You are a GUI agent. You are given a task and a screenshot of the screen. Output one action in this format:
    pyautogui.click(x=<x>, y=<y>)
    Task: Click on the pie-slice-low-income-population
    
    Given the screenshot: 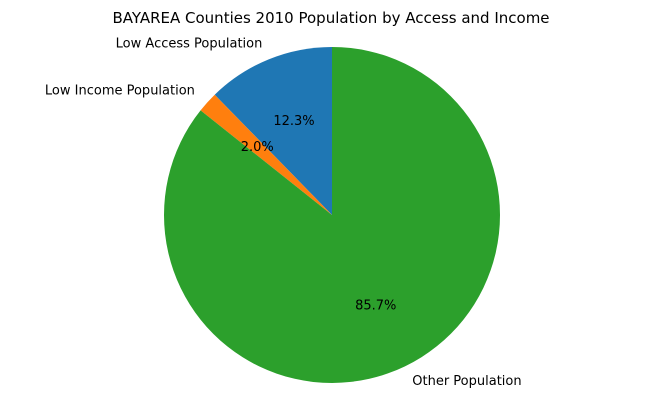 What is the action you would take?
    pyautogui.click(x=266, y=154)
    